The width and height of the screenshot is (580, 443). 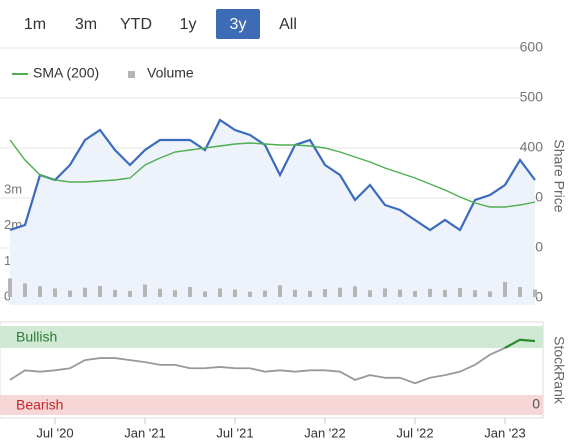 I want to click on rank-axis-label: StockRank, so click(x=559, y=370).